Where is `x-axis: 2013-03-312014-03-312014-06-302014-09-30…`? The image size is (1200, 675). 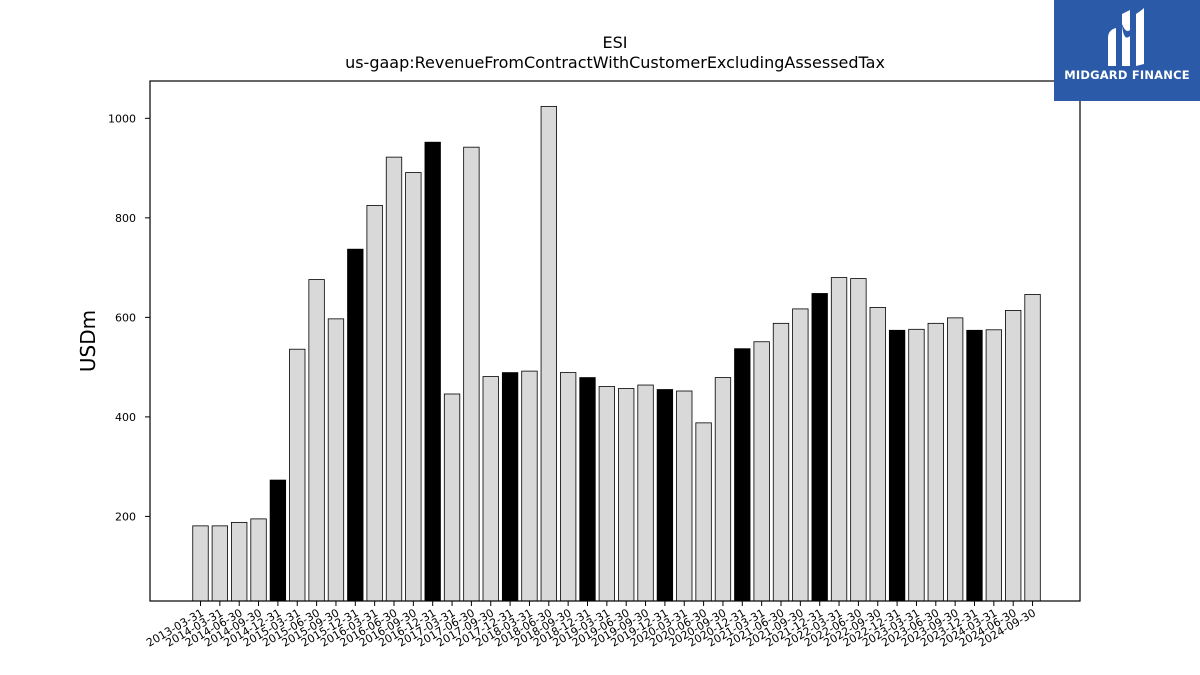
x-axis: 2013-03-312014-03-312014-06-302014-09-30… is located at coordinates (591, 625).